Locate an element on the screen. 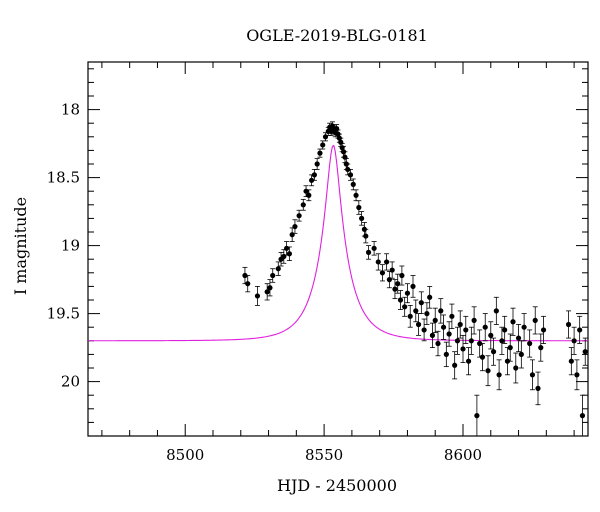  y-tick-label: 19.5 is located at coordinates (63, 314).